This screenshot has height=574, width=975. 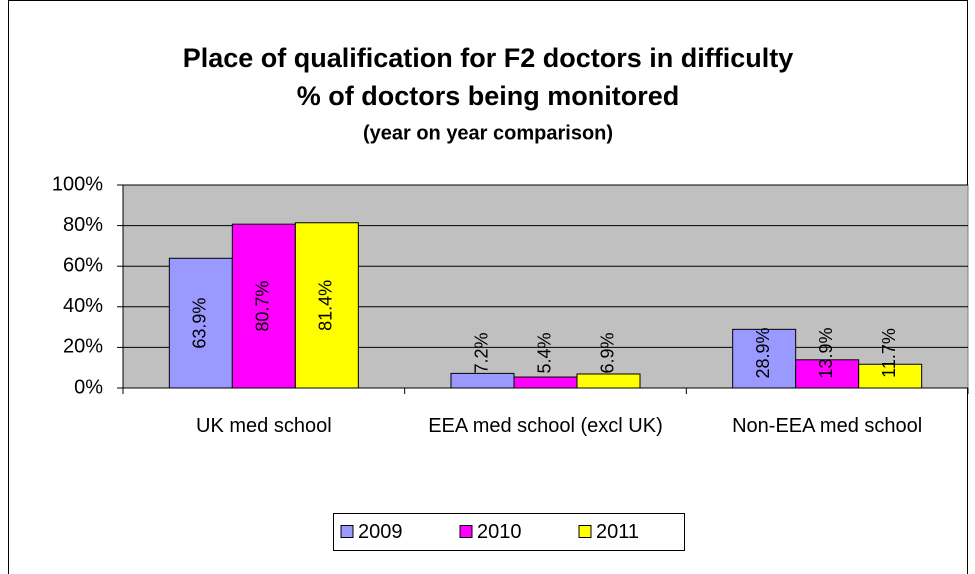 I want to click on value-label: 5.4%, so click(x=544, y=352).